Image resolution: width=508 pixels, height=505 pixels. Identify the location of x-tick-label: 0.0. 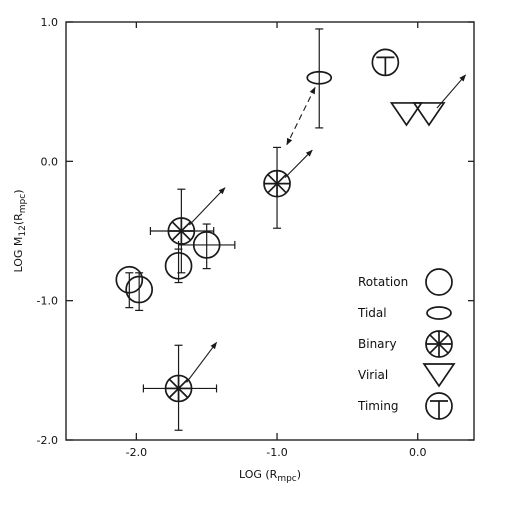
(418, 452).